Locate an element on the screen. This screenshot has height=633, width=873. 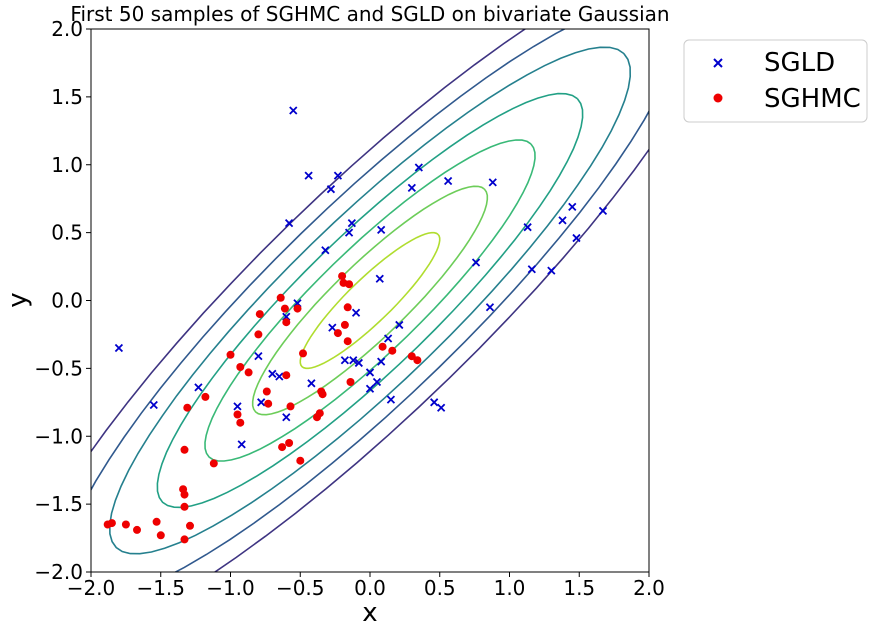
legend-frame is located at coordinates (775, 81).